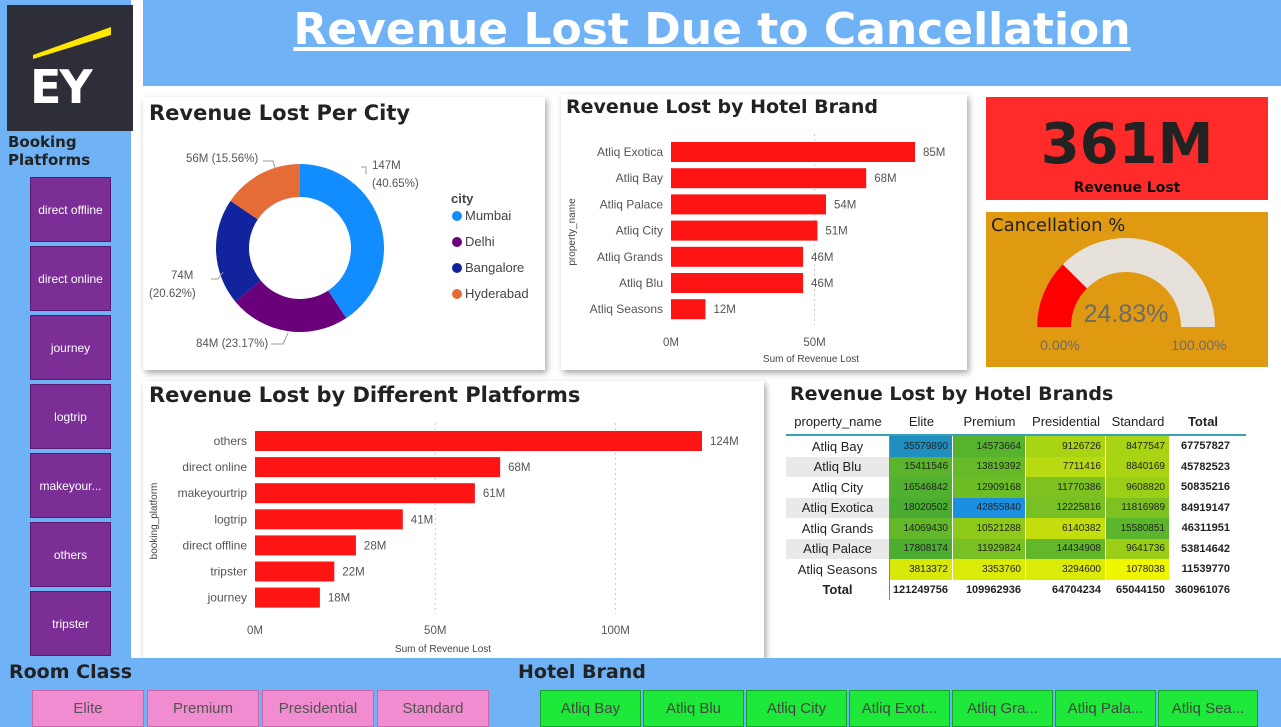 Image resolution: width=1281 pixels, height=727 pixels. Describe the element at coordinates (295, 571) in the screenshot. I see `bar-tripster` at that location.